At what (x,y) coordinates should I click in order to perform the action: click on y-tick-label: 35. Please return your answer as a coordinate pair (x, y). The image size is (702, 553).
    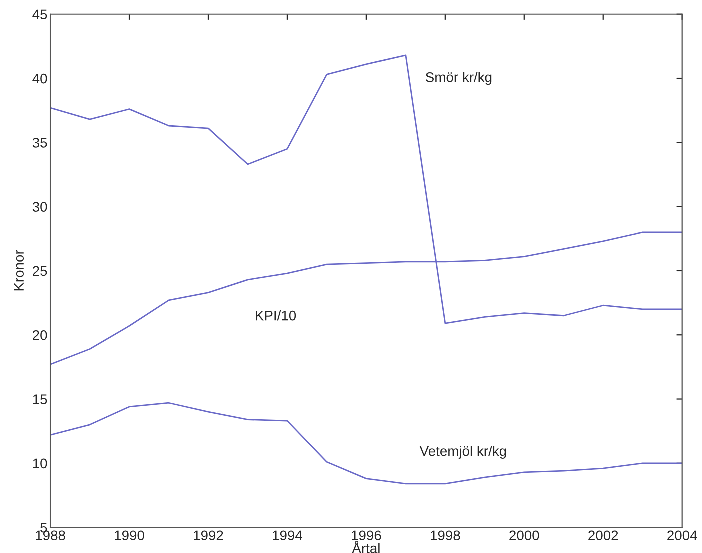
    Looking at the image, I should click on (40, 143).